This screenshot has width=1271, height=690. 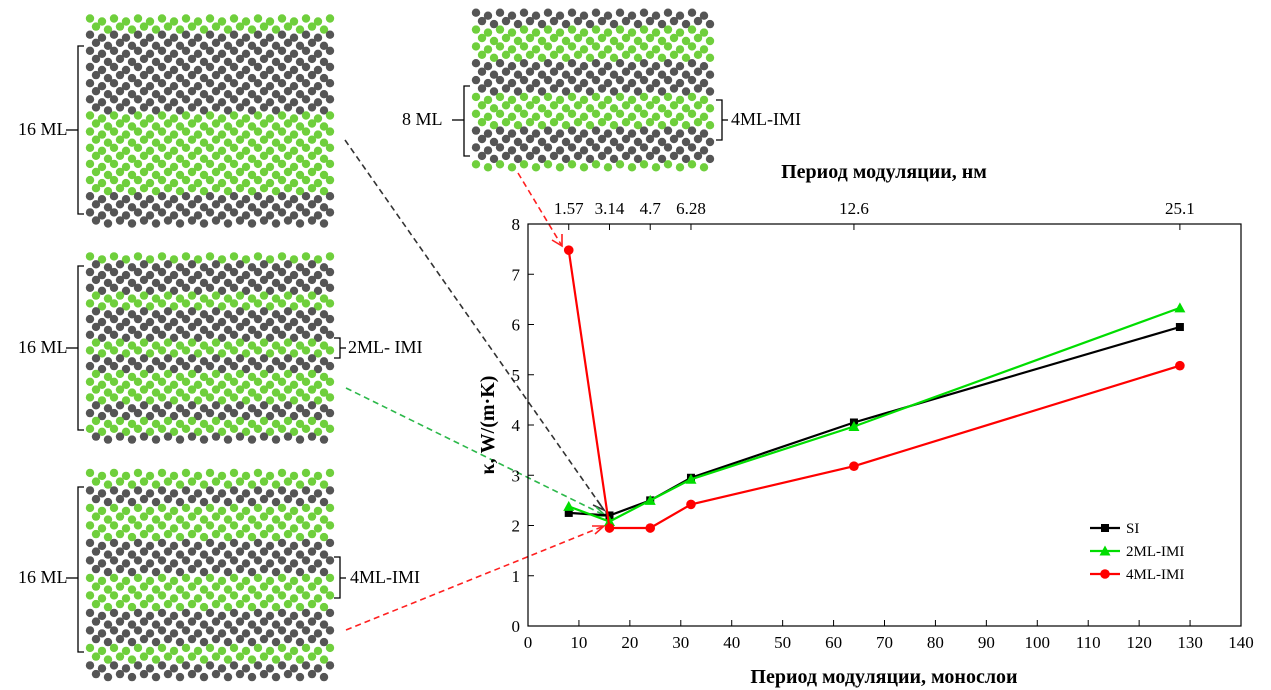 What do you see at coordinates (516, 626) in the screenshot?
I see `y-tick-label: 0` at bounding box center [516, 626].